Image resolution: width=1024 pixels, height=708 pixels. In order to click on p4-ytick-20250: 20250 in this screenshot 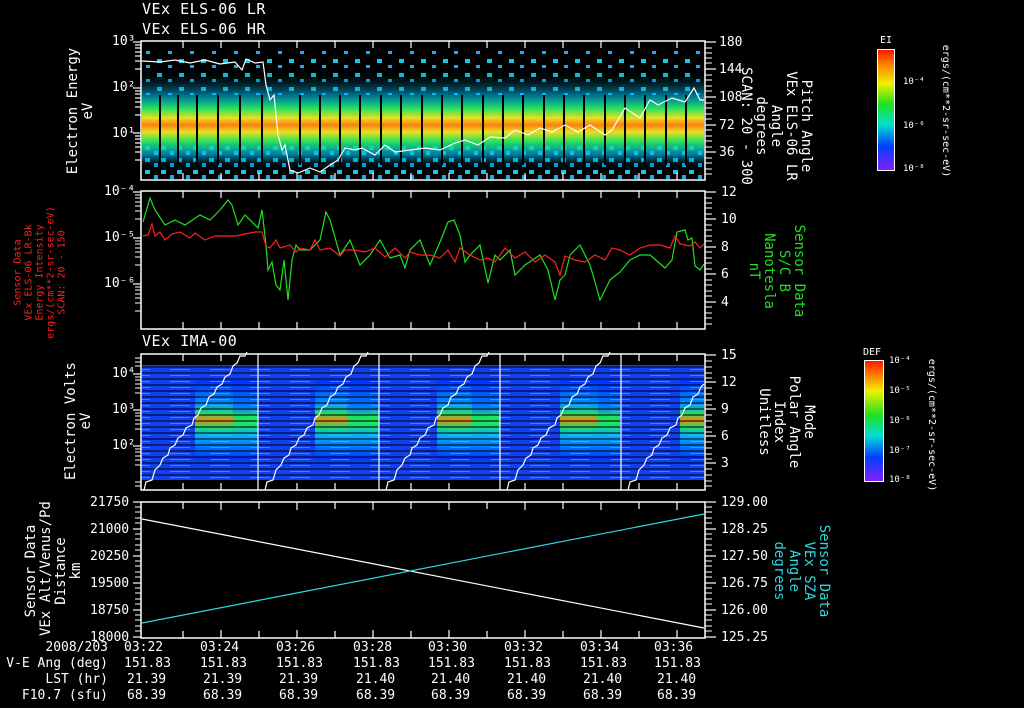, I will do `click(110, 556)`.